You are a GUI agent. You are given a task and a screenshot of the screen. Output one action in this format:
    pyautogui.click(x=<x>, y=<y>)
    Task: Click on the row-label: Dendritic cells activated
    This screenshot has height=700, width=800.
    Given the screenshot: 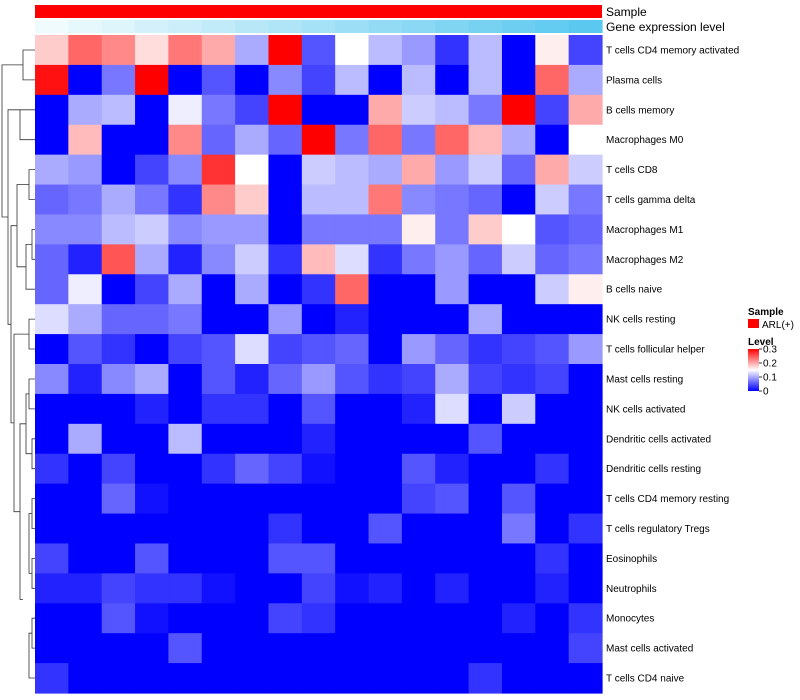 What is the action you would take?
    pyautogui.click(x=658, y=439)
    